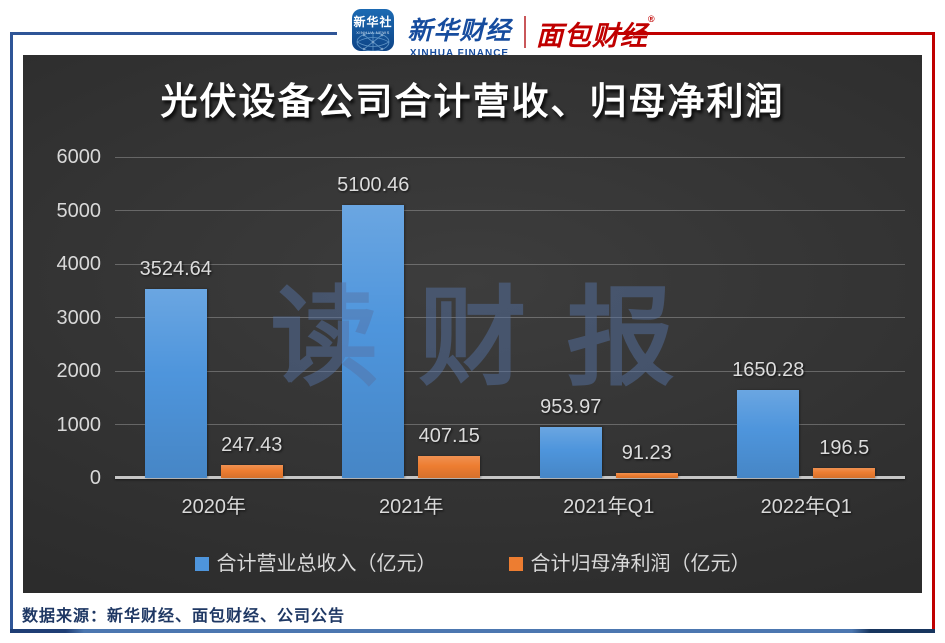 The height and width of the screenshot is (643, 945). What do you see at coordinates (646, 453) in the screenshot?
I see `bar-value-label: 91.23` at bounding box center [646, 453].